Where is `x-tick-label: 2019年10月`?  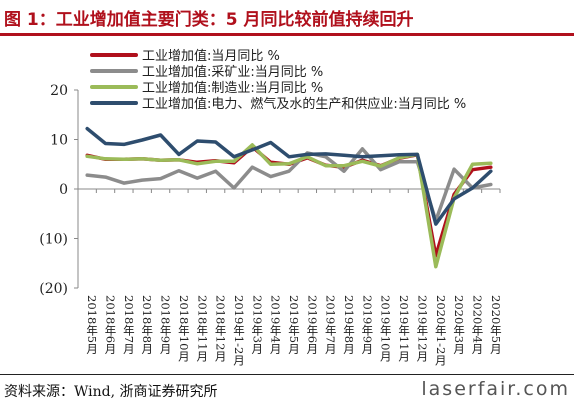
x-tick-label: 2019年10月 is located at coordinates (386, 328).